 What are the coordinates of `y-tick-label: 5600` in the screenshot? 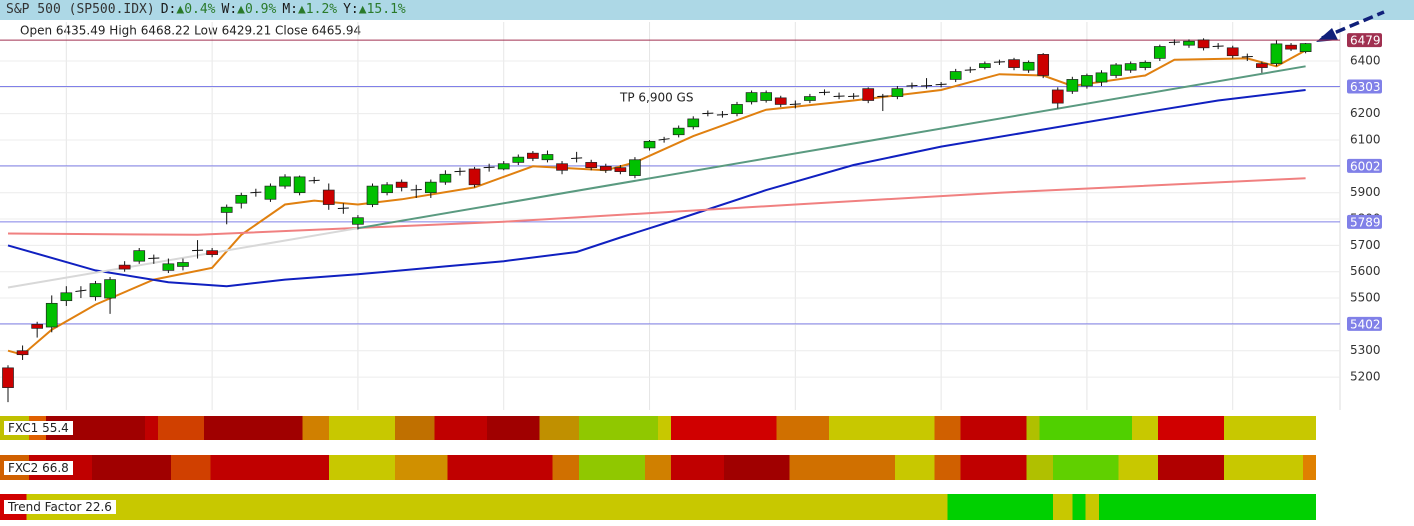 It's located at (1365, 271).